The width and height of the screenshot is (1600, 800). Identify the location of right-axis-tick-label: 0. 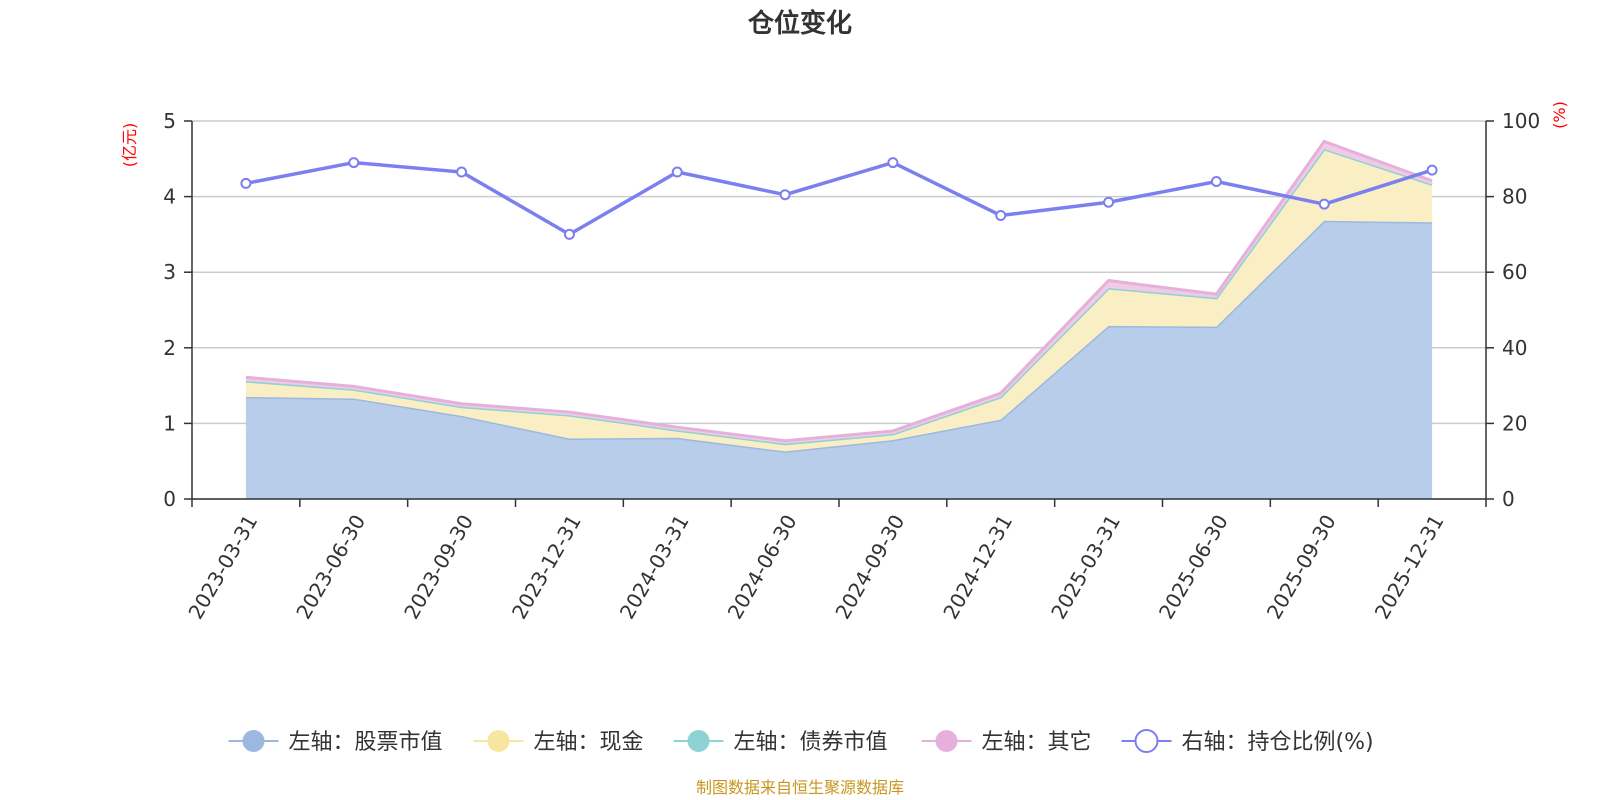
(1508, 499).